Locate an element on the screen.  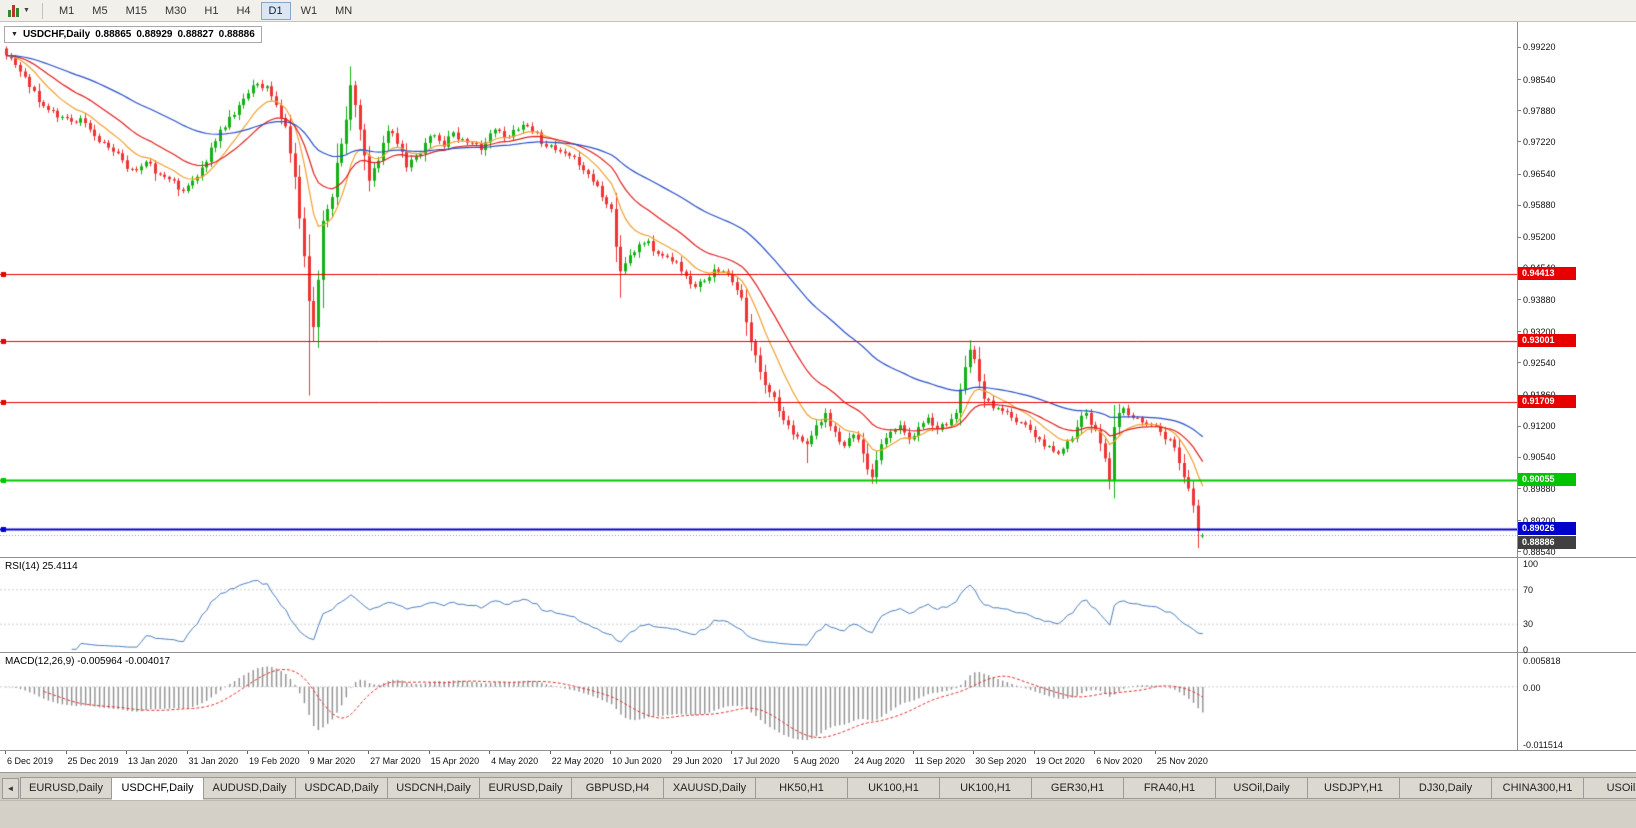
date-label: 15 Apr 2020 is located at coordinates (455, 761).